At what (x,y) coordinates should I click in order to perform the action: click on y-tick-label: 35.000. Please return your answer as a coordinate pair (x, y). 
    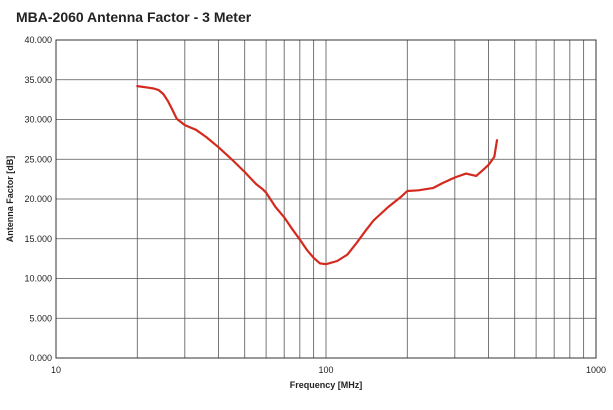
    Looking at the image, I should click on (38, 80).